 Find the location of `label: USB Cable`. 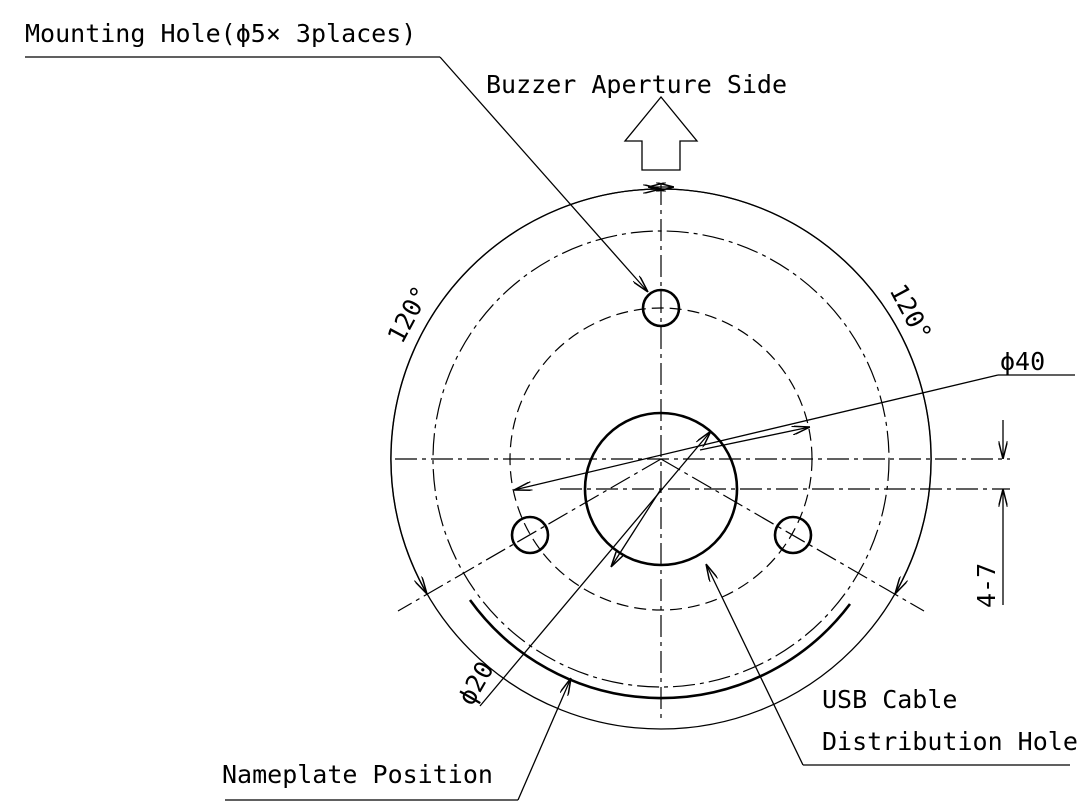

label: USB Cable is located at coordinates (889, 699).